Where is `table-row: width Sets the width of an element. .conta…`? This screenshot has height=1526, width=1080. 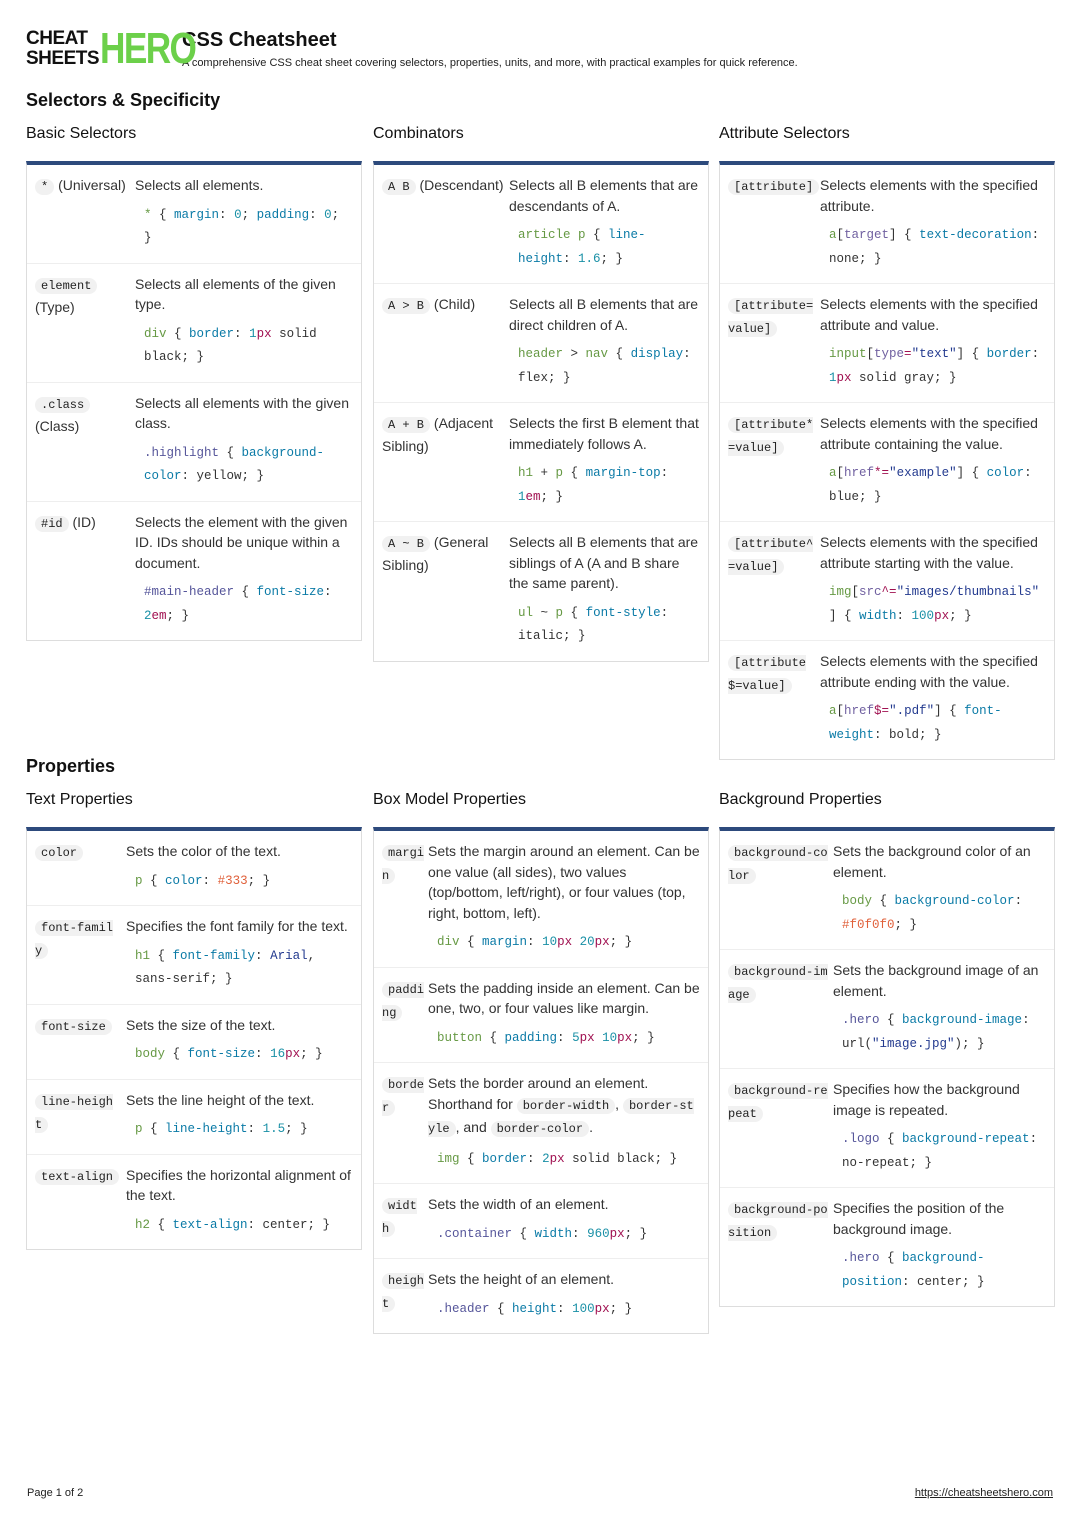 table-row: width Sets the width of an element. .conta… is located at coordinates (541, 1221).